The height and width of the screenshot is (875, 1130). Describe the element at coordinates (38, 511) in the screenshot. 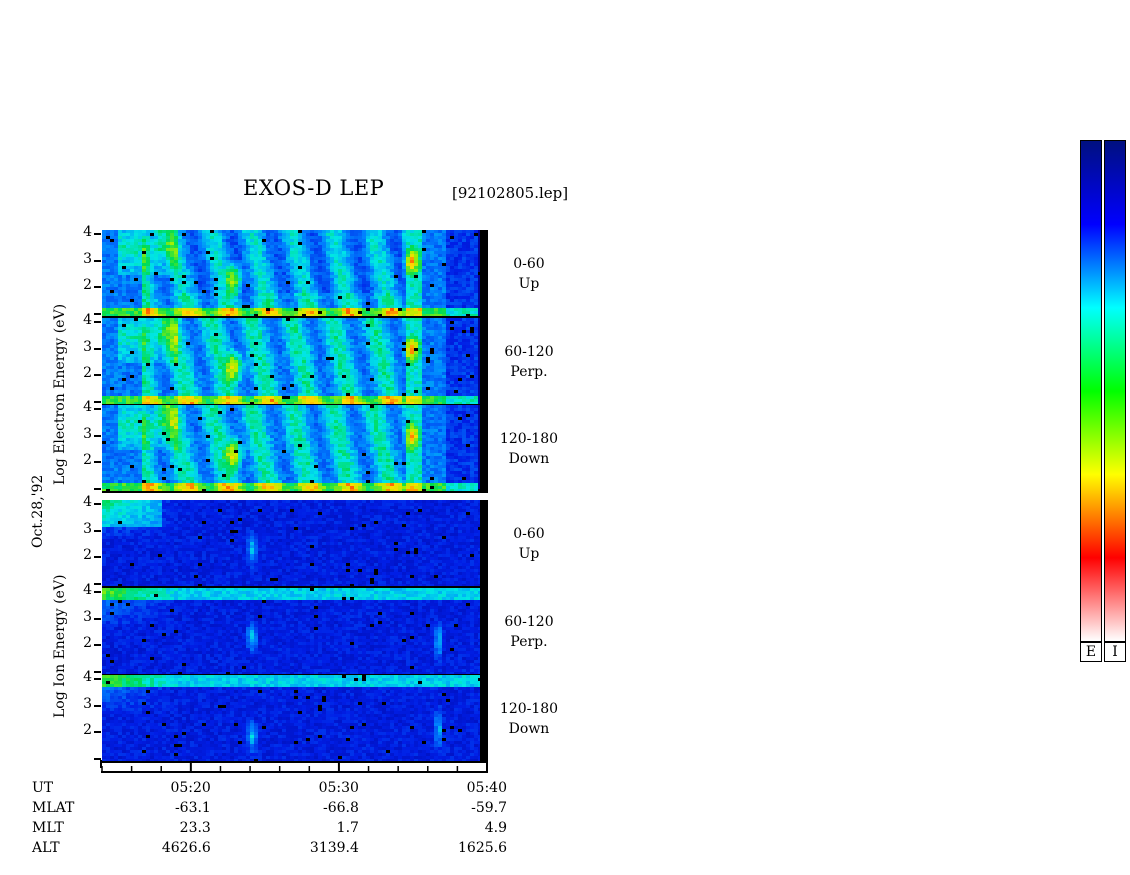

I see `date-label: Oct.28,'92` at that location.